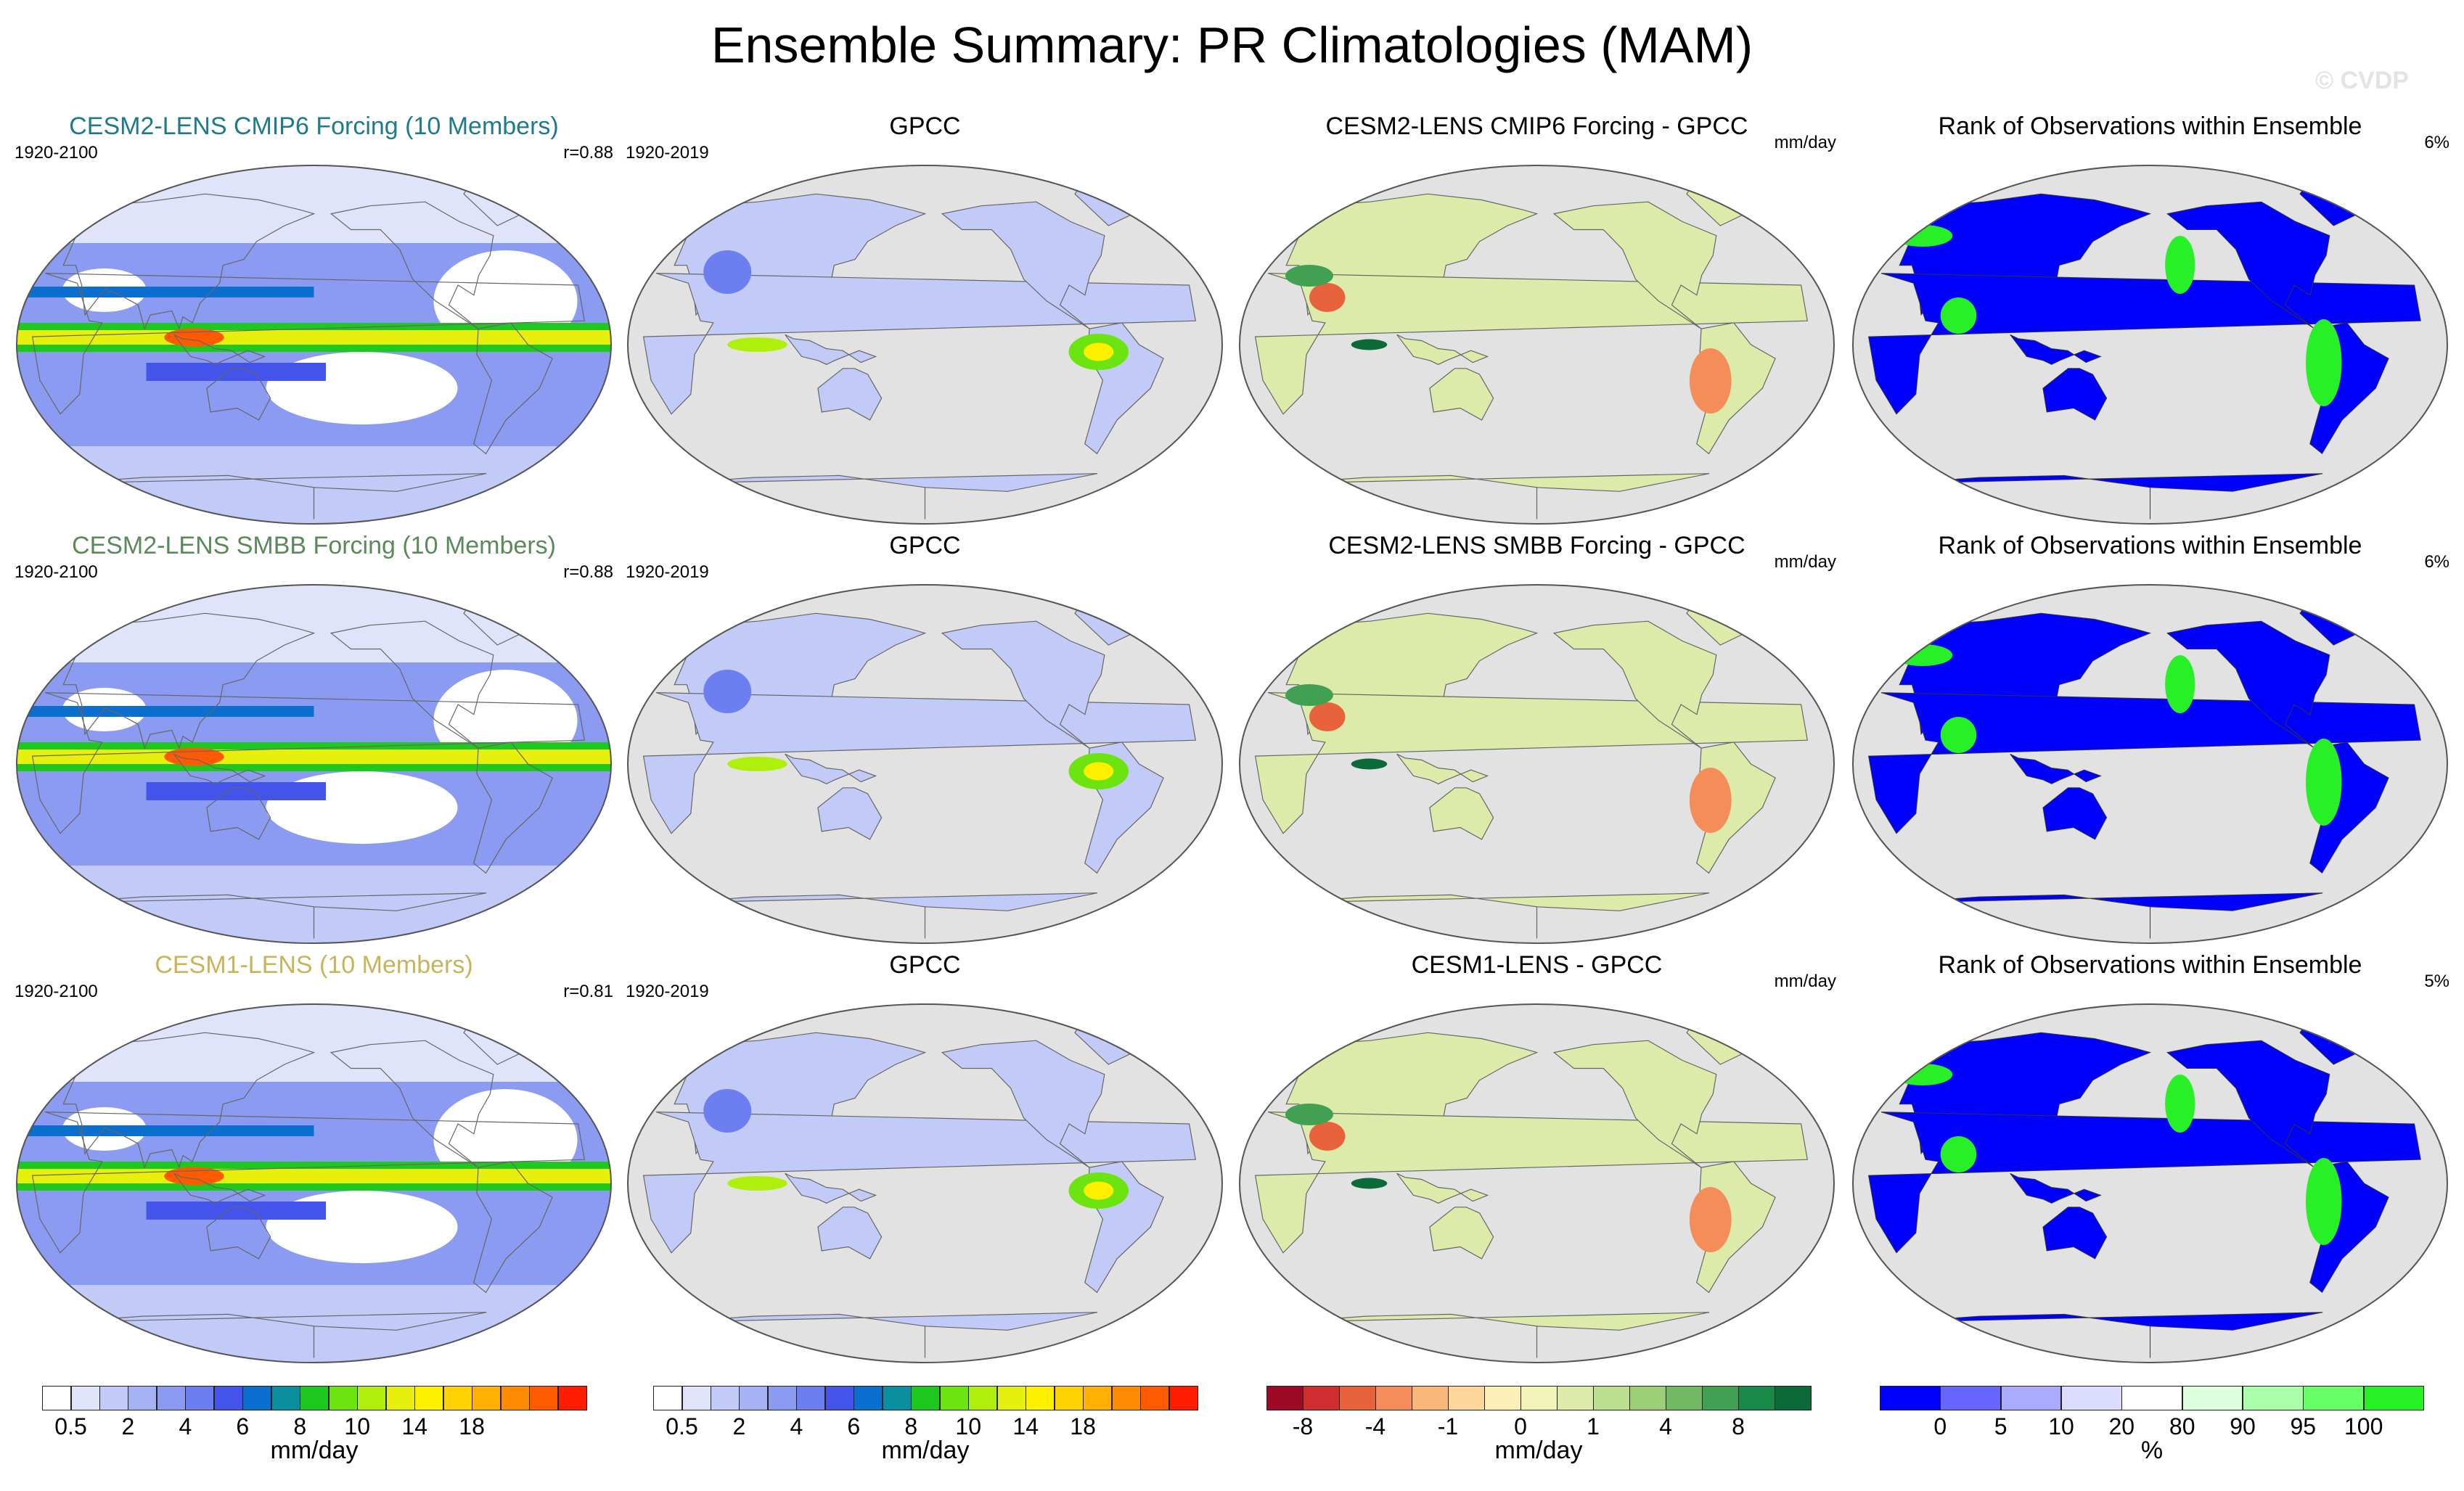  Describe the element at coordinates (2363, 1426) in the screenshot. I see `colorbar-tick-label: 100` at that location.